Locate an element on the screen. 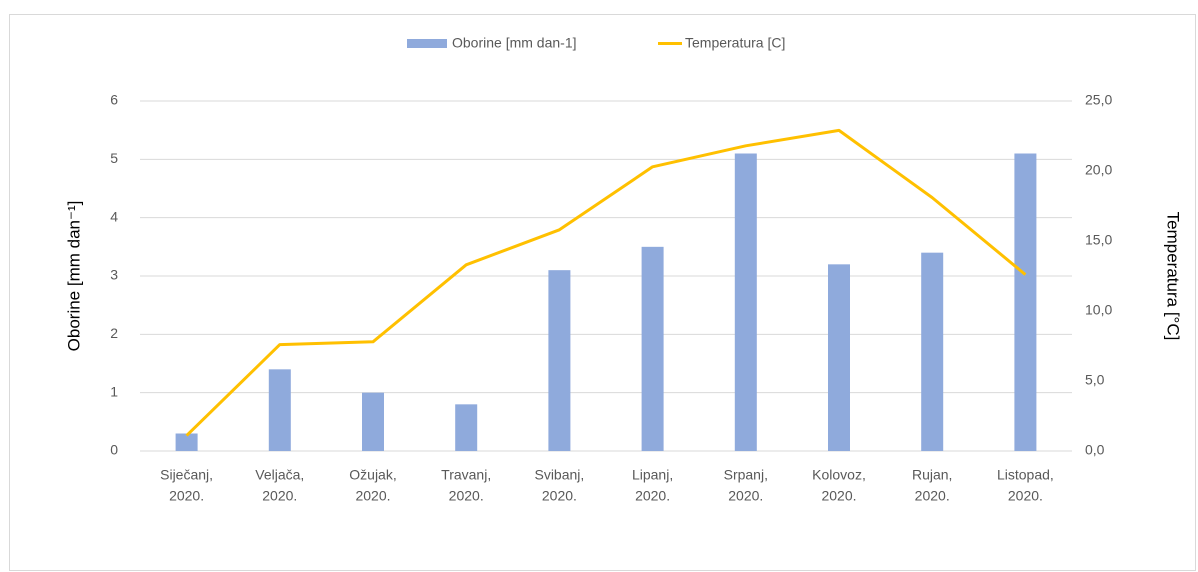 The width and height of the screenshot is (1198, 572). x-tick-label: Veljača, is located at coordinates (279, 475).